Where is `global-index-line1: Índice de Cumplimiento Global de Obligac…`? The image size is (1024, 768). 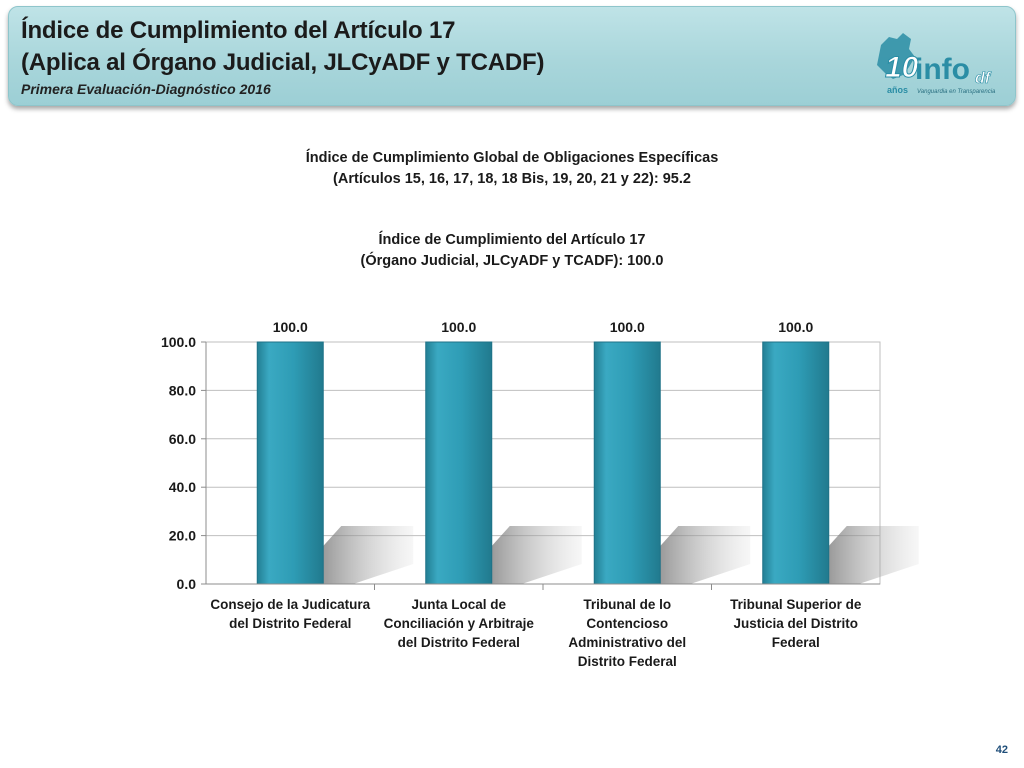
global-index-line1: Índice de Cumplimiento Global de Obligac… is located at coordinates (512, 158).